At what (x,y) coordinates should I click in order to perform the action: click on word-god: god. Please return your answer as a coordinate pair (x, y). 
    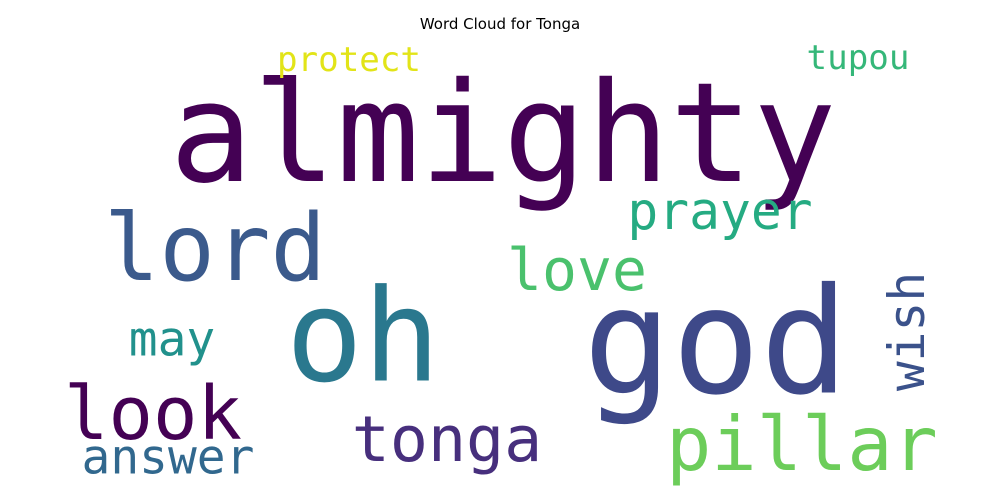
    Looking at the image, I should click on (716, 342).